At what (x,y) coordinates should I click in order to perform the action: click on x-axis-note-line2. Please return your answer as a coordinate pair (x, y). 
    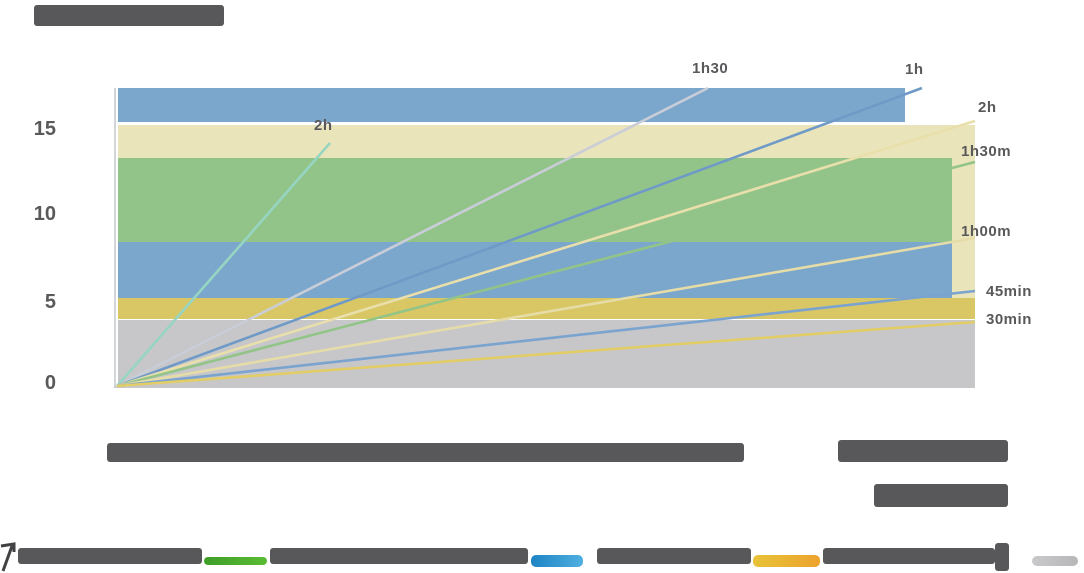
    Looking at the image, I should click on (941, 495).